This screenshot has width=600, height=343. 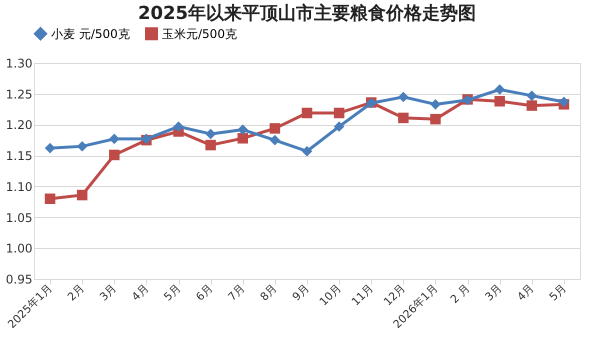 What do you see at coordinates (362, 295) in the screenshot?
I see `x-tick-label: 11月` at bounding box center [362, 295].